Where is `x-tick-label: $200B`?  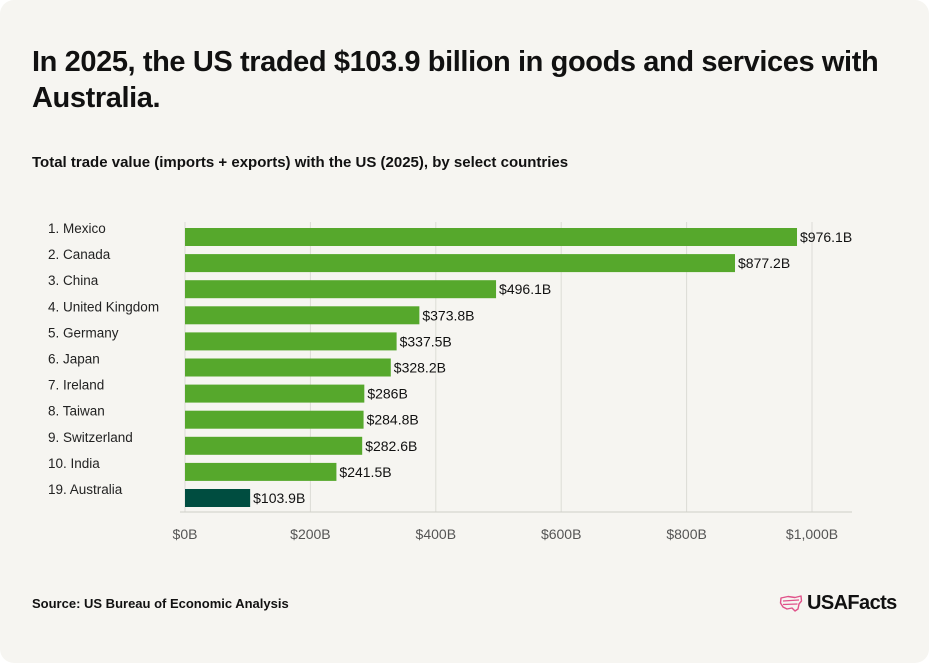 x-tick-label: $200B is located at coordinates (310, 534).